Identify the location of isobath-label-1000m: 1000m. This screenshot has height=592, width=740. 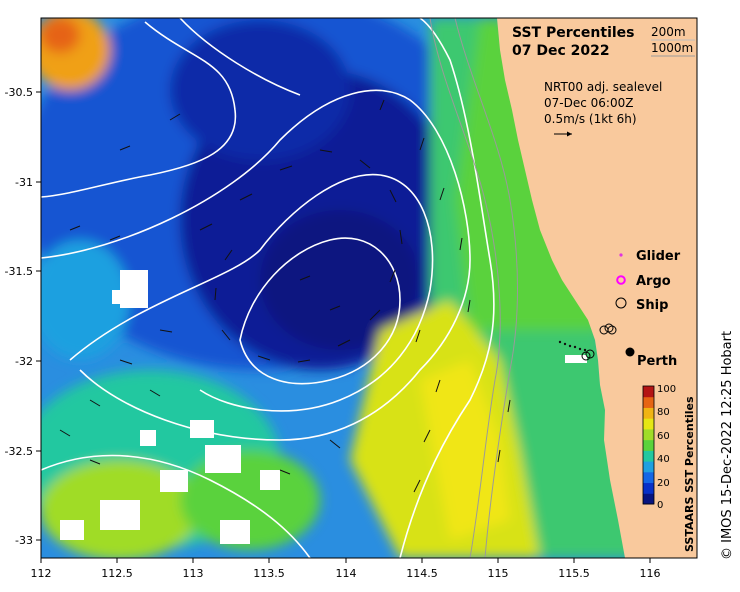
(672, 48).